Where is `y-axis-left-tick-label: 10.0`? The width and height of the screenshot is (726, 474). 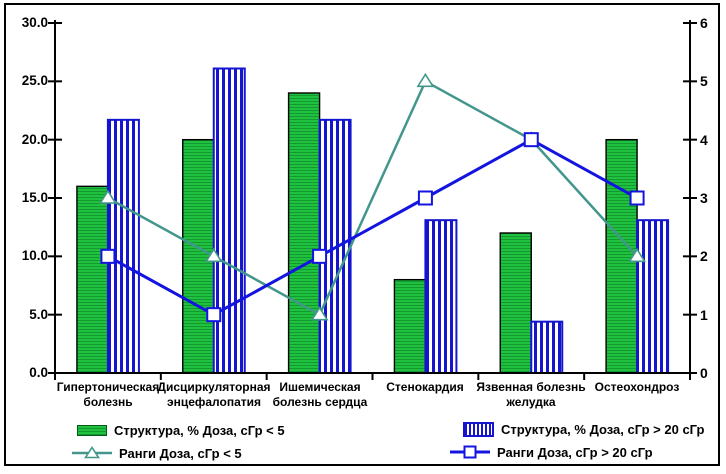
y-axis-left-tick-label: 10.0 is located at coordinates (34, 255).